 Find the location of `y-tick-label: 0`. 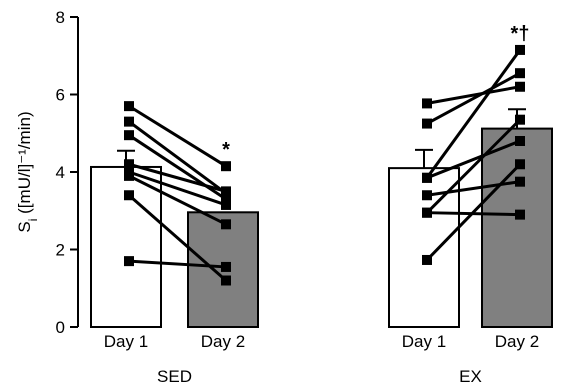

y-tick-label: 0 is located at coordinates (60, 327).